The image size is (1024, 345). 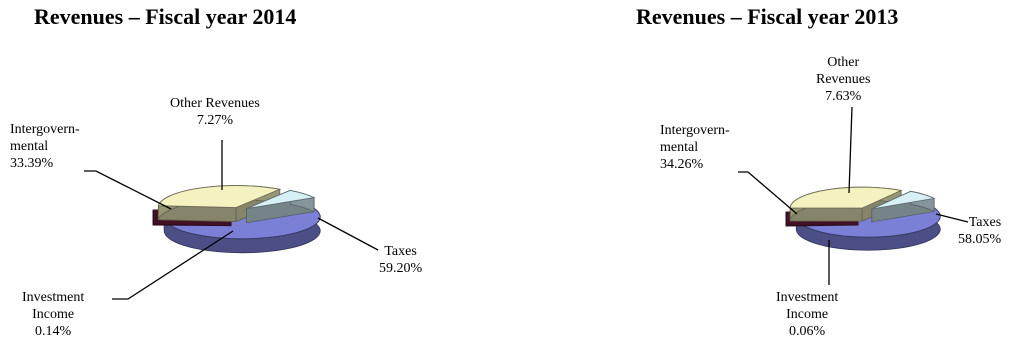 What do you see at coordinates (843, 79) in the screenshot?
I see `slice-label-2013-other-revenues: Other Revenues 7.63%` at bounding box center [843, 79].